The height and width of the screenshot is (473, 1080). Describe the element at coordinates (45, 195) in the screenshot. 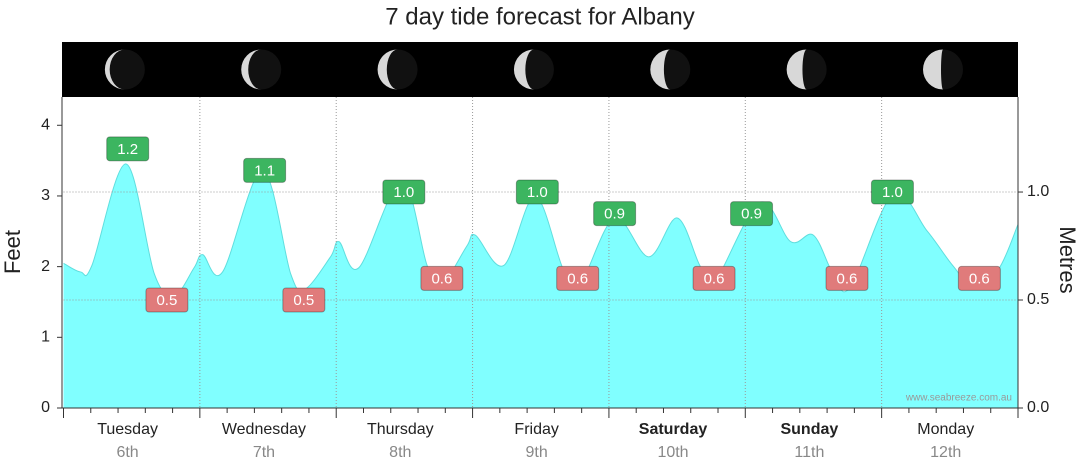

I see `y-tick-label: 3` at that location.